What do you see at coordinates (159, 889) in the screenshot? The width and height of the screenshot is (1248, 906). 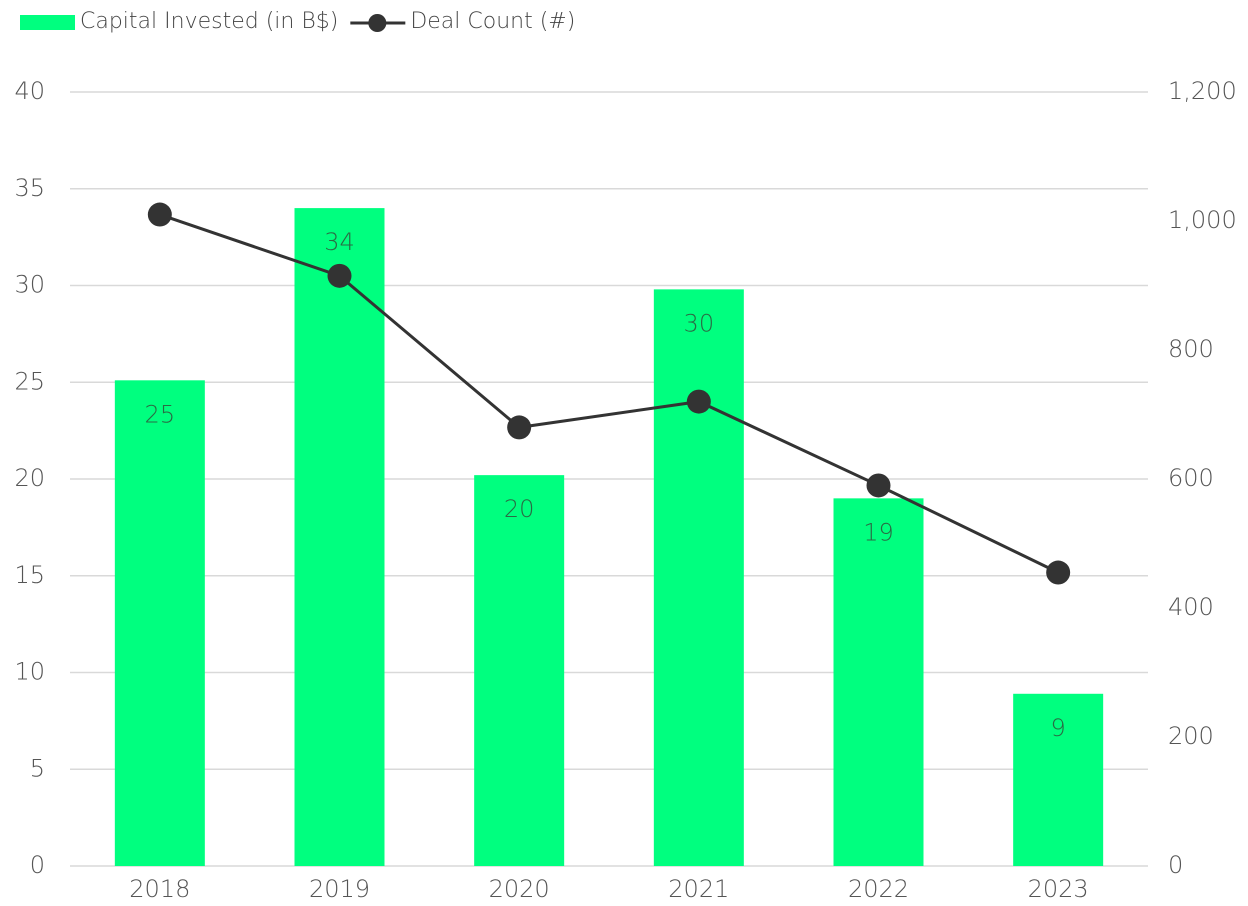 I see `x-tick-label: 2018` at bounding box center [159, 889].